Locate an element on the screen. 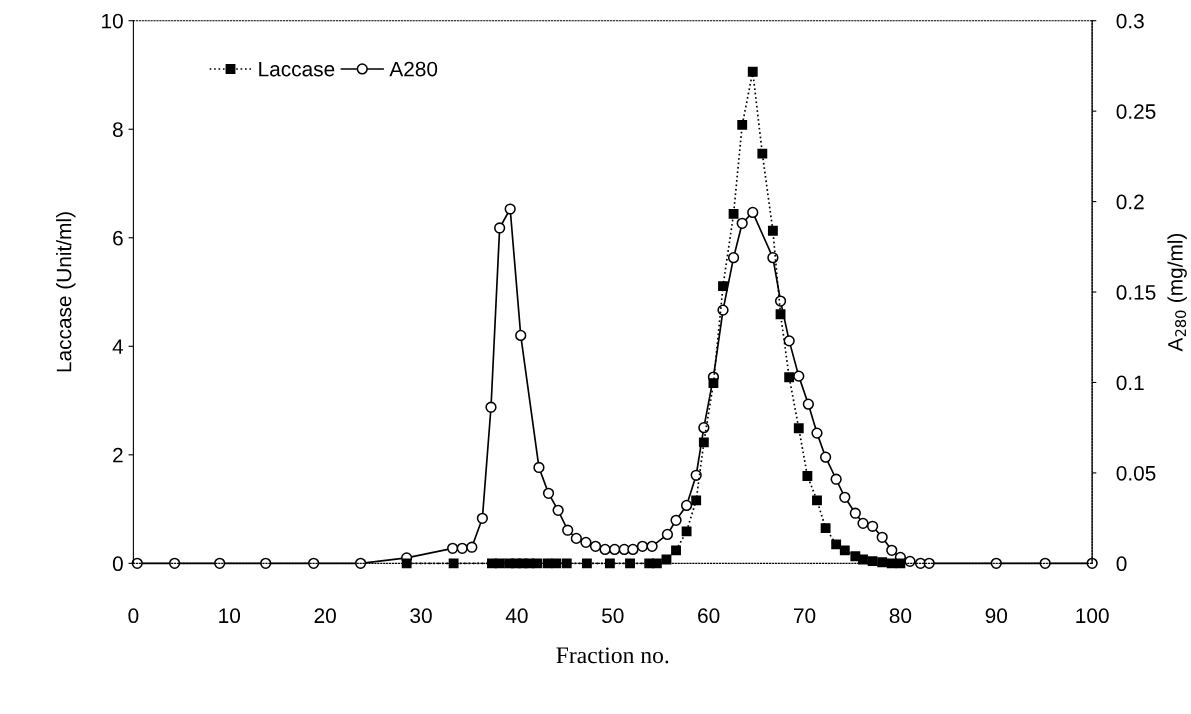  y-tick-label: 6 is located at coordinates (118, 238).